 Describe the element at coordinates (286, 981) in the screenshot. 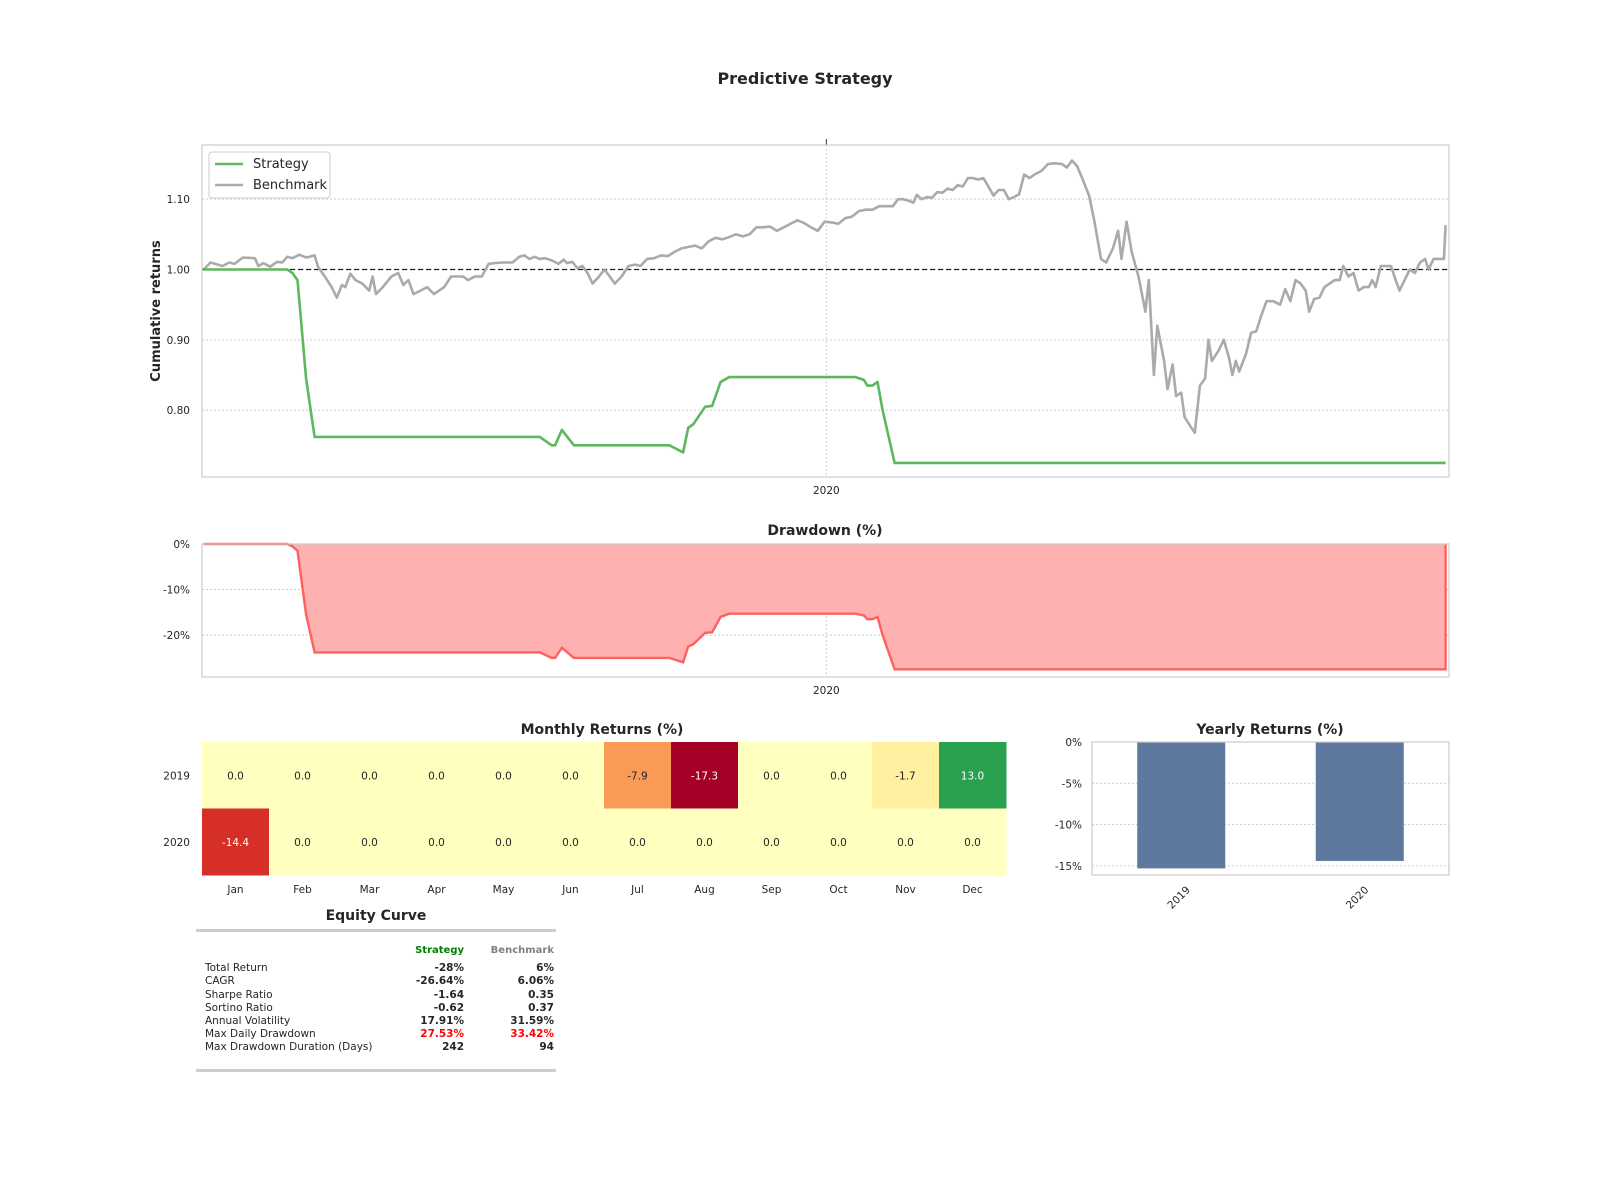

I see `tearsheet-metric-label: CAGR` at that location.